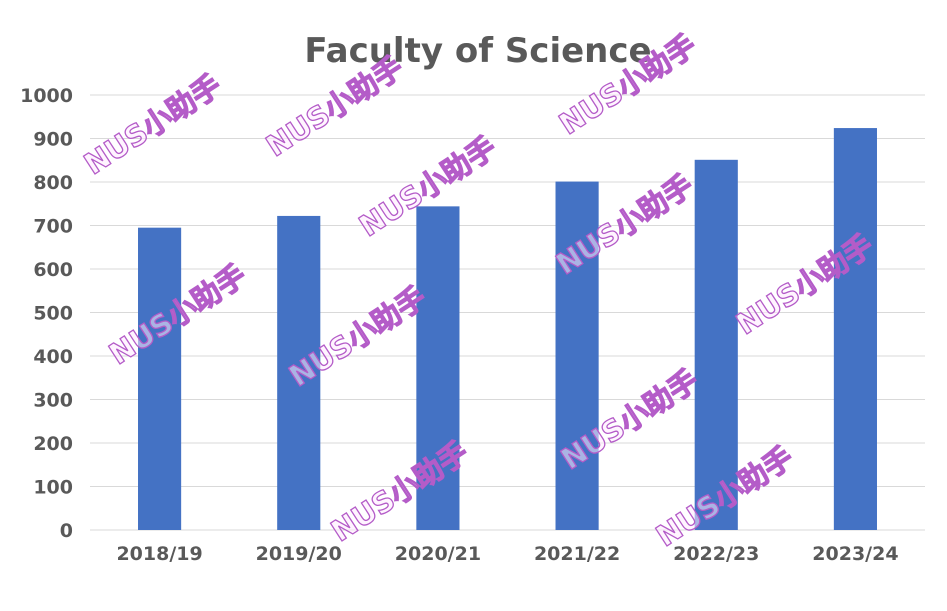 The width and height of the screenshot is (947, 611). What do you see at coordinates (53, 401) in the screenshot?
I see `y-tick-label: 300` at bounding box center [53, 401].